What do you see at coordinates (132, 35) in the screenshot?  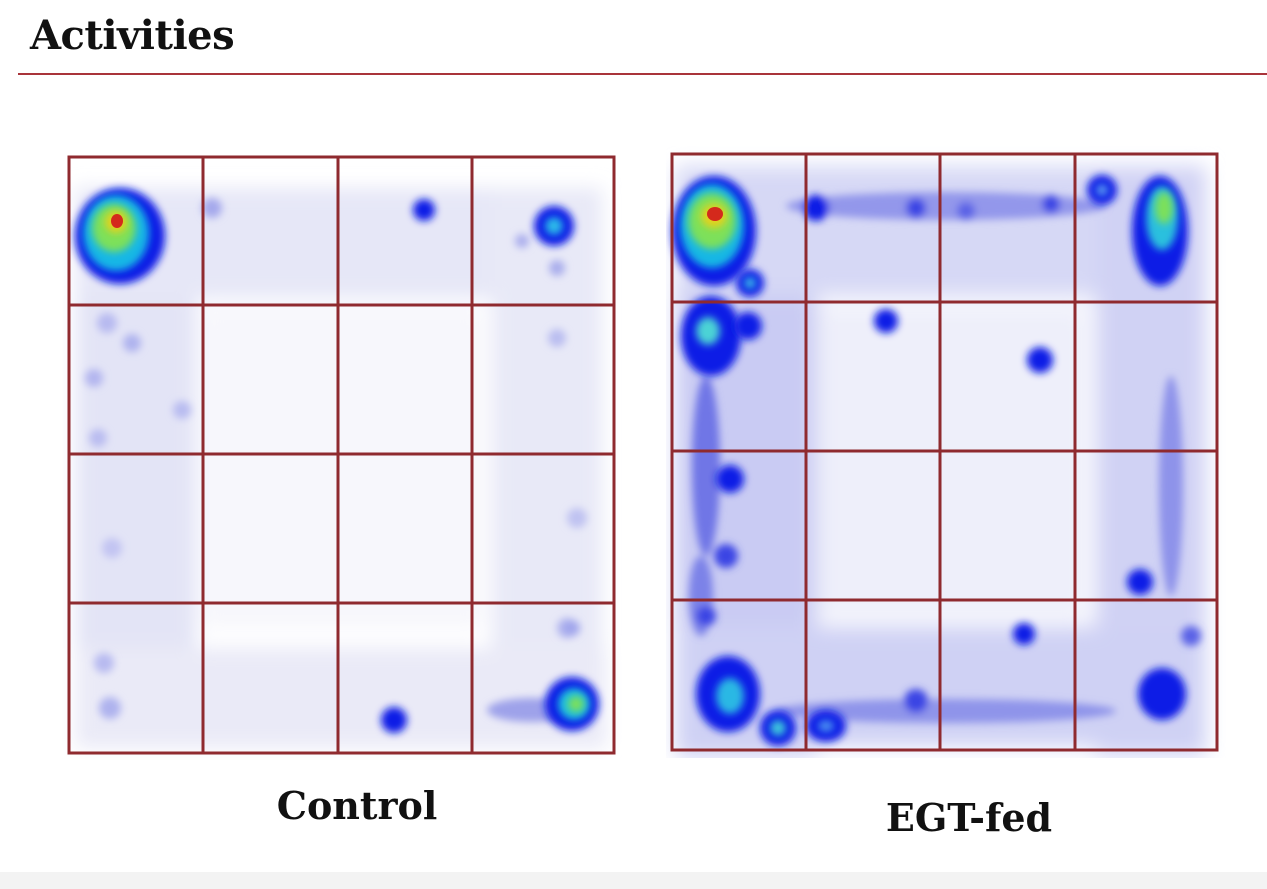 I see `slide-title: Activities` at bounding box center [132, 35].